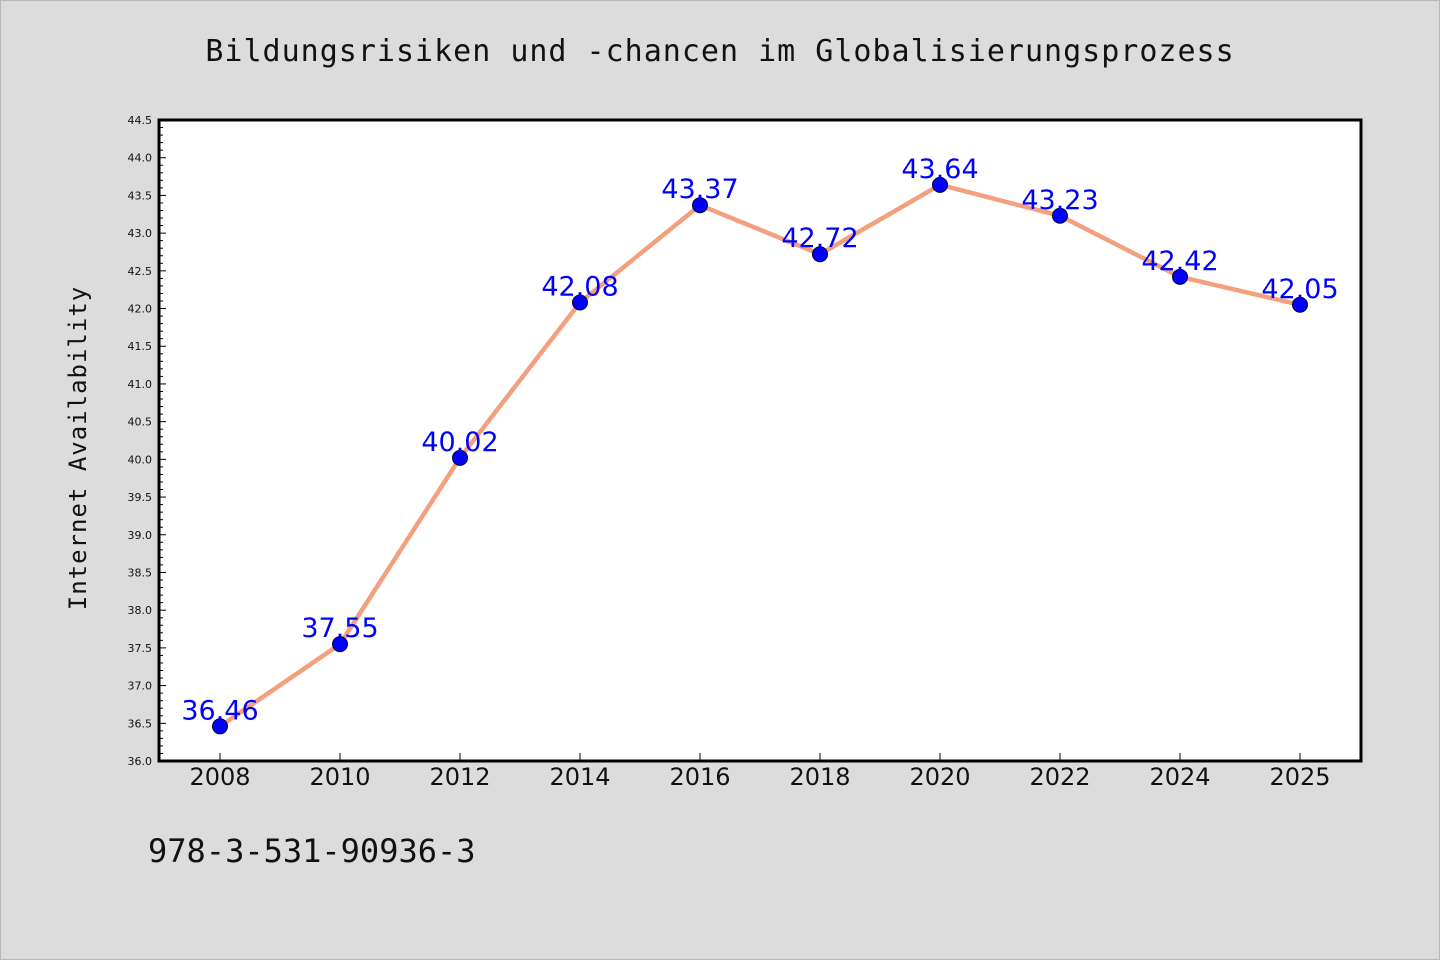 The height and width of the screenshot is (960, 1440). I want to click on x-tick-label: 2018, so click(819, 777).